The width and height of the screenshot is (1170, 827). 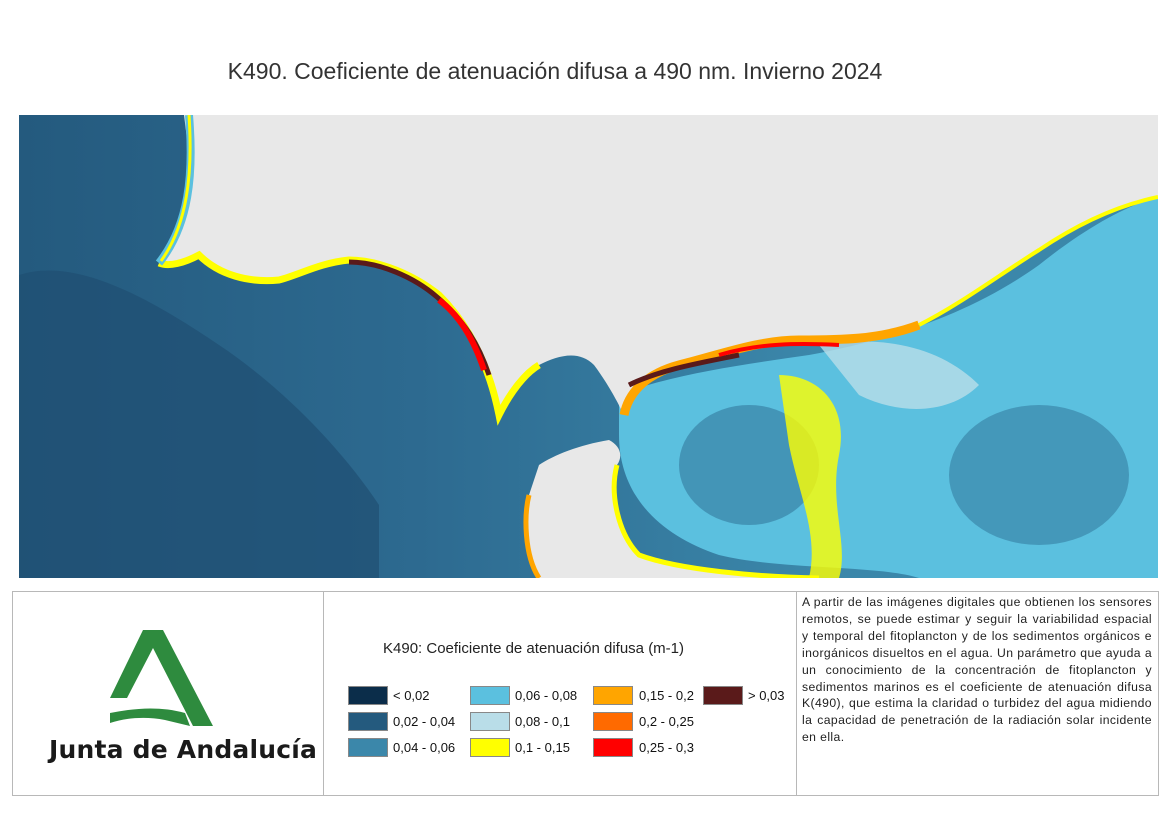 What do you see at coordinates (183, 749) in the screenshot?
I see `logo-text: Junta de Andalucía` at bounding box center [183, 749].